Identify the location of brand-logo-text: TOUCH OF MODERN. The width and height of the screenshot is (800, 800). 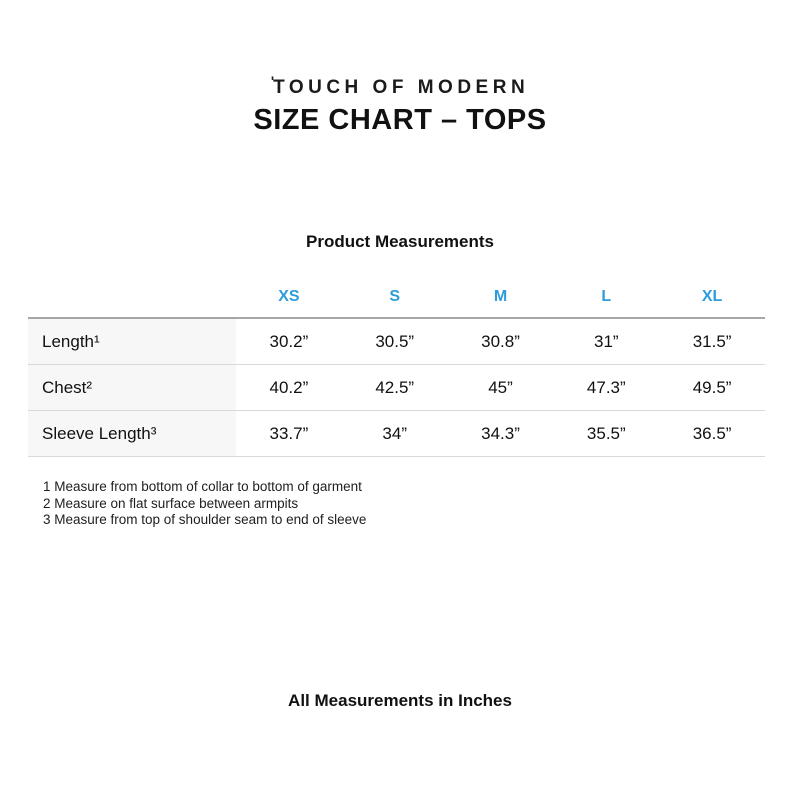
(401, 87).